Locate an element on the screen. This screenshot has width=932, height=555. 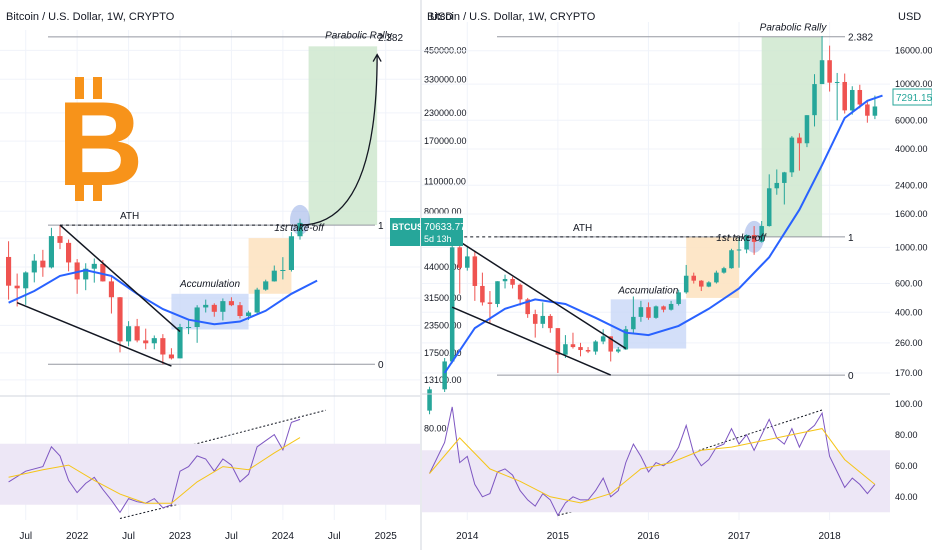
parabolic-arrow is located at coordinates (338, 140).